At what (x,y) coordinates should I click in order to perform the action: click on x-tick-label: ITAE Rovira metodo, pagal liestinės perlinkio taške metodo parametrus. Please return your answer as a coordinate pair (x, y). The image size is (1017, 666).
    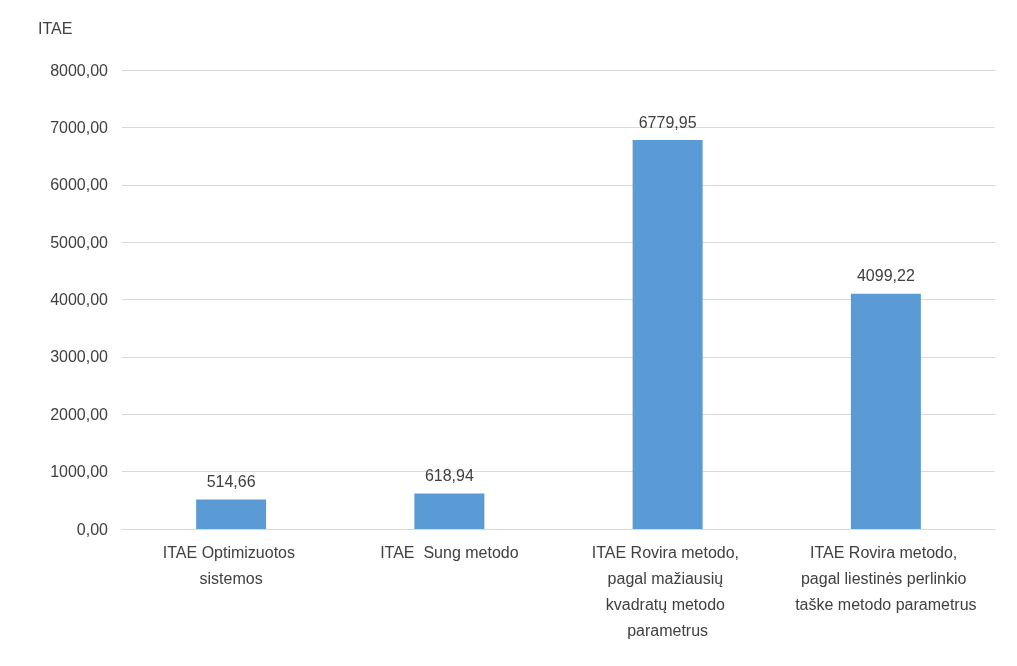
    Looking at the image, I should click on (886, 578).